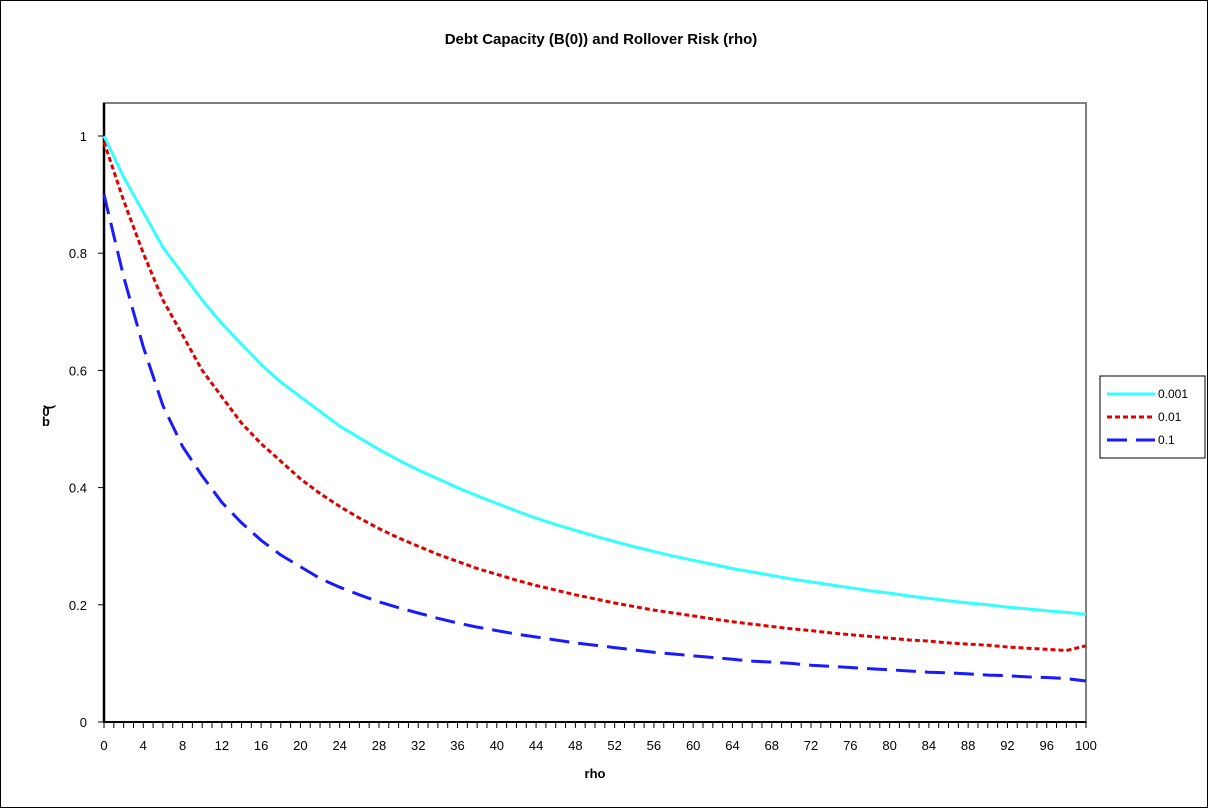  Describe the element at coordinates (889, 745) in the screenshot. I see `x-tick-label: 80` at that location.